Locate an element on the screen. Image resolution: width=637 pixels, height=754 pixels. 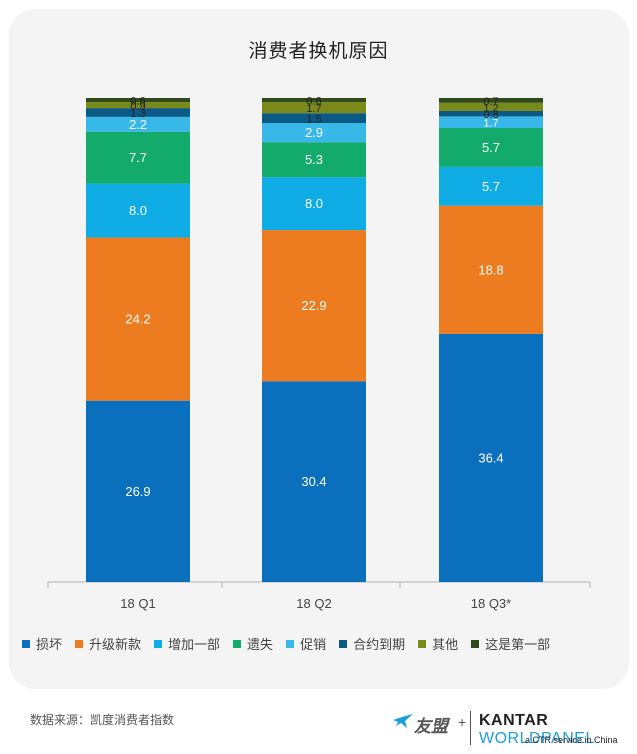
data-label: 0.8 is located at coordinates (490, 115).